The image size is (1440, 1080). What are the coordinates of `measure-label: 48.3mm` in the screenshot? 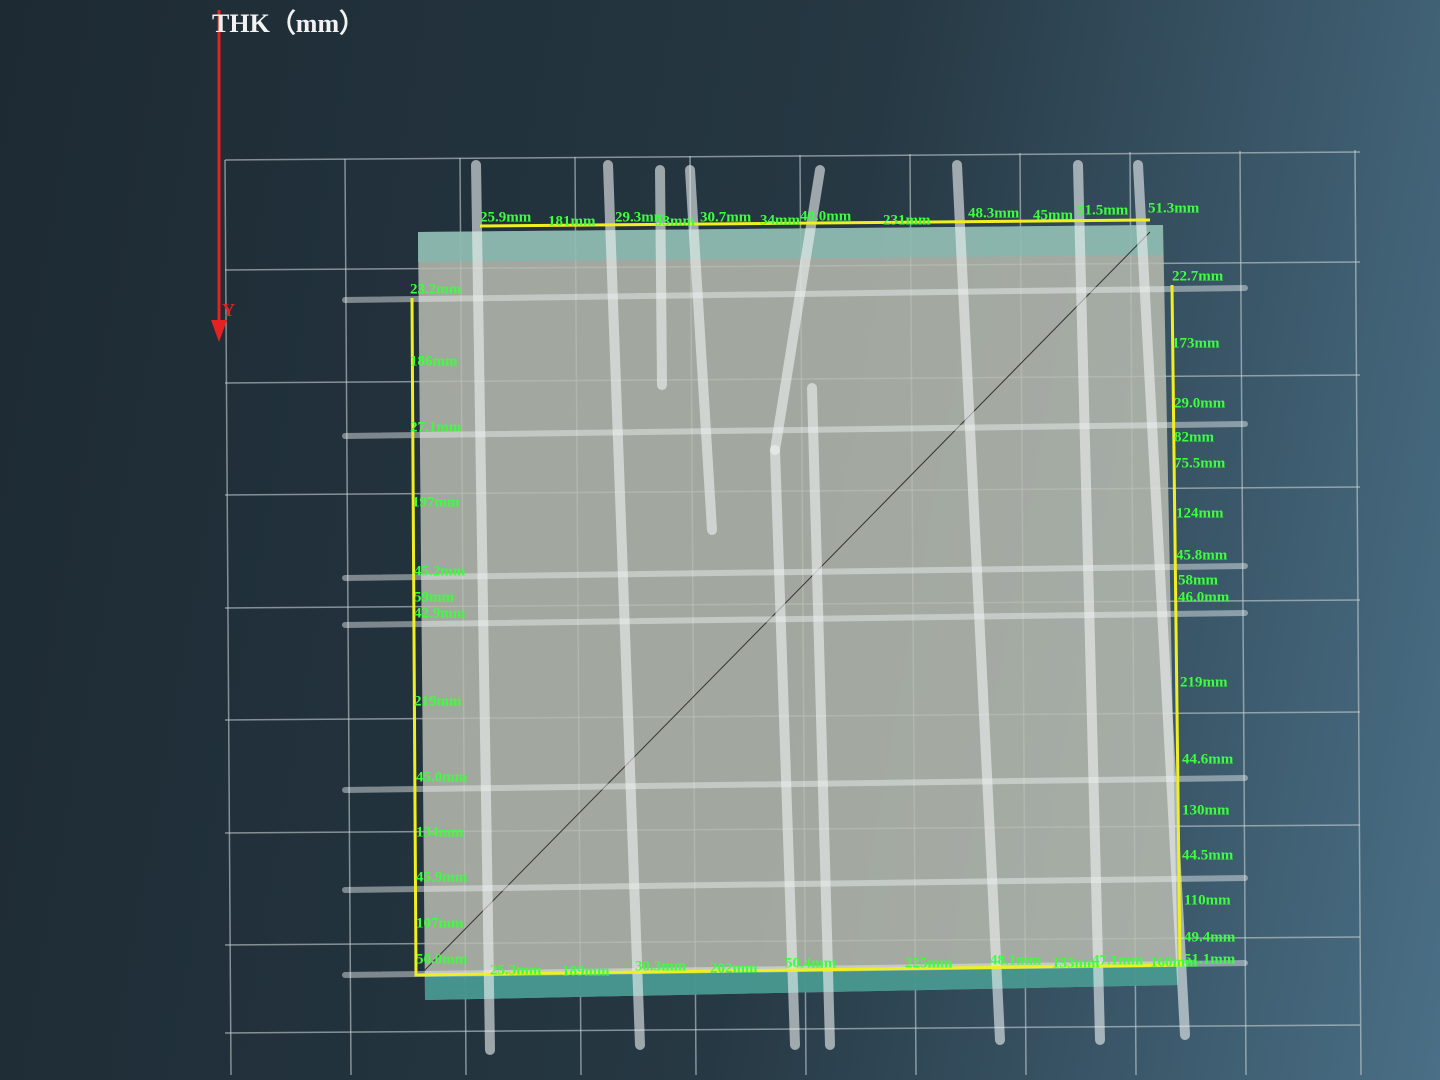 It's located at (994, 213).